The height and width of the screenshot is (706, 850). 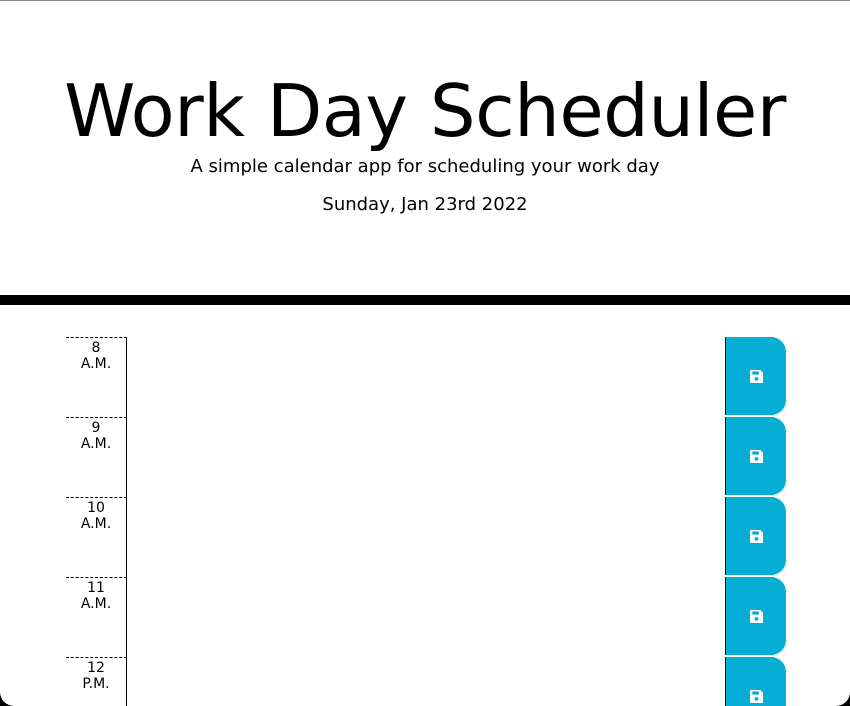 What do you see at coordinates (96, 617) in the screenshot?
I see `hour-label: 11 A.M.` at bounding box center [96, 617].